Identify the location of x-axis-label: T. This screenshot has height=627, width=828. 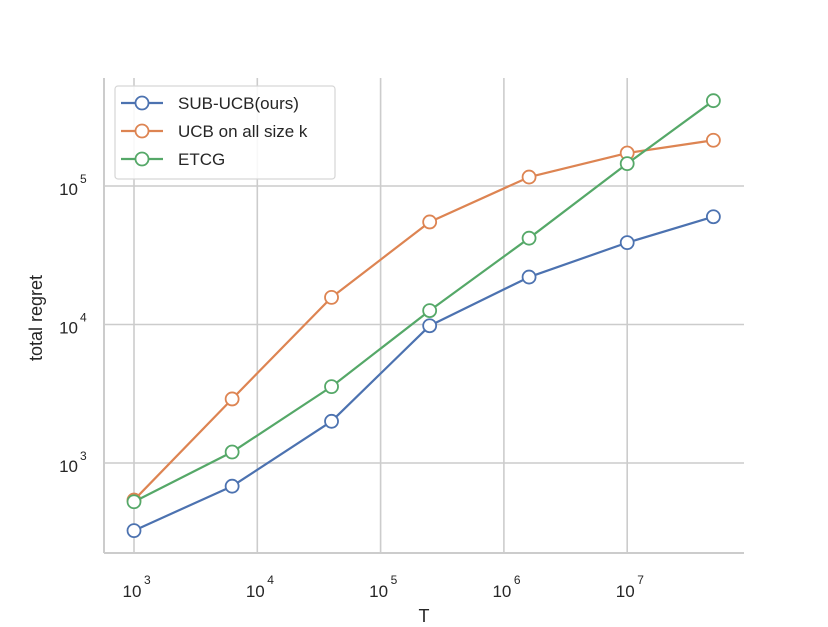
(424, 616).